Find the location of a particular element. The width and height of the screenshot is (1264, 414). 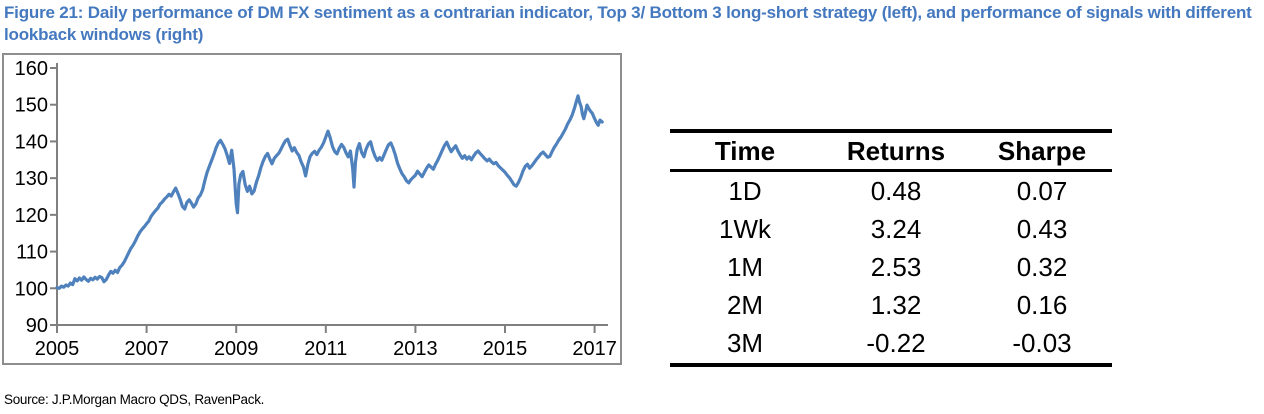

y-axis-label: 100 is located at coordinates (31, 289).